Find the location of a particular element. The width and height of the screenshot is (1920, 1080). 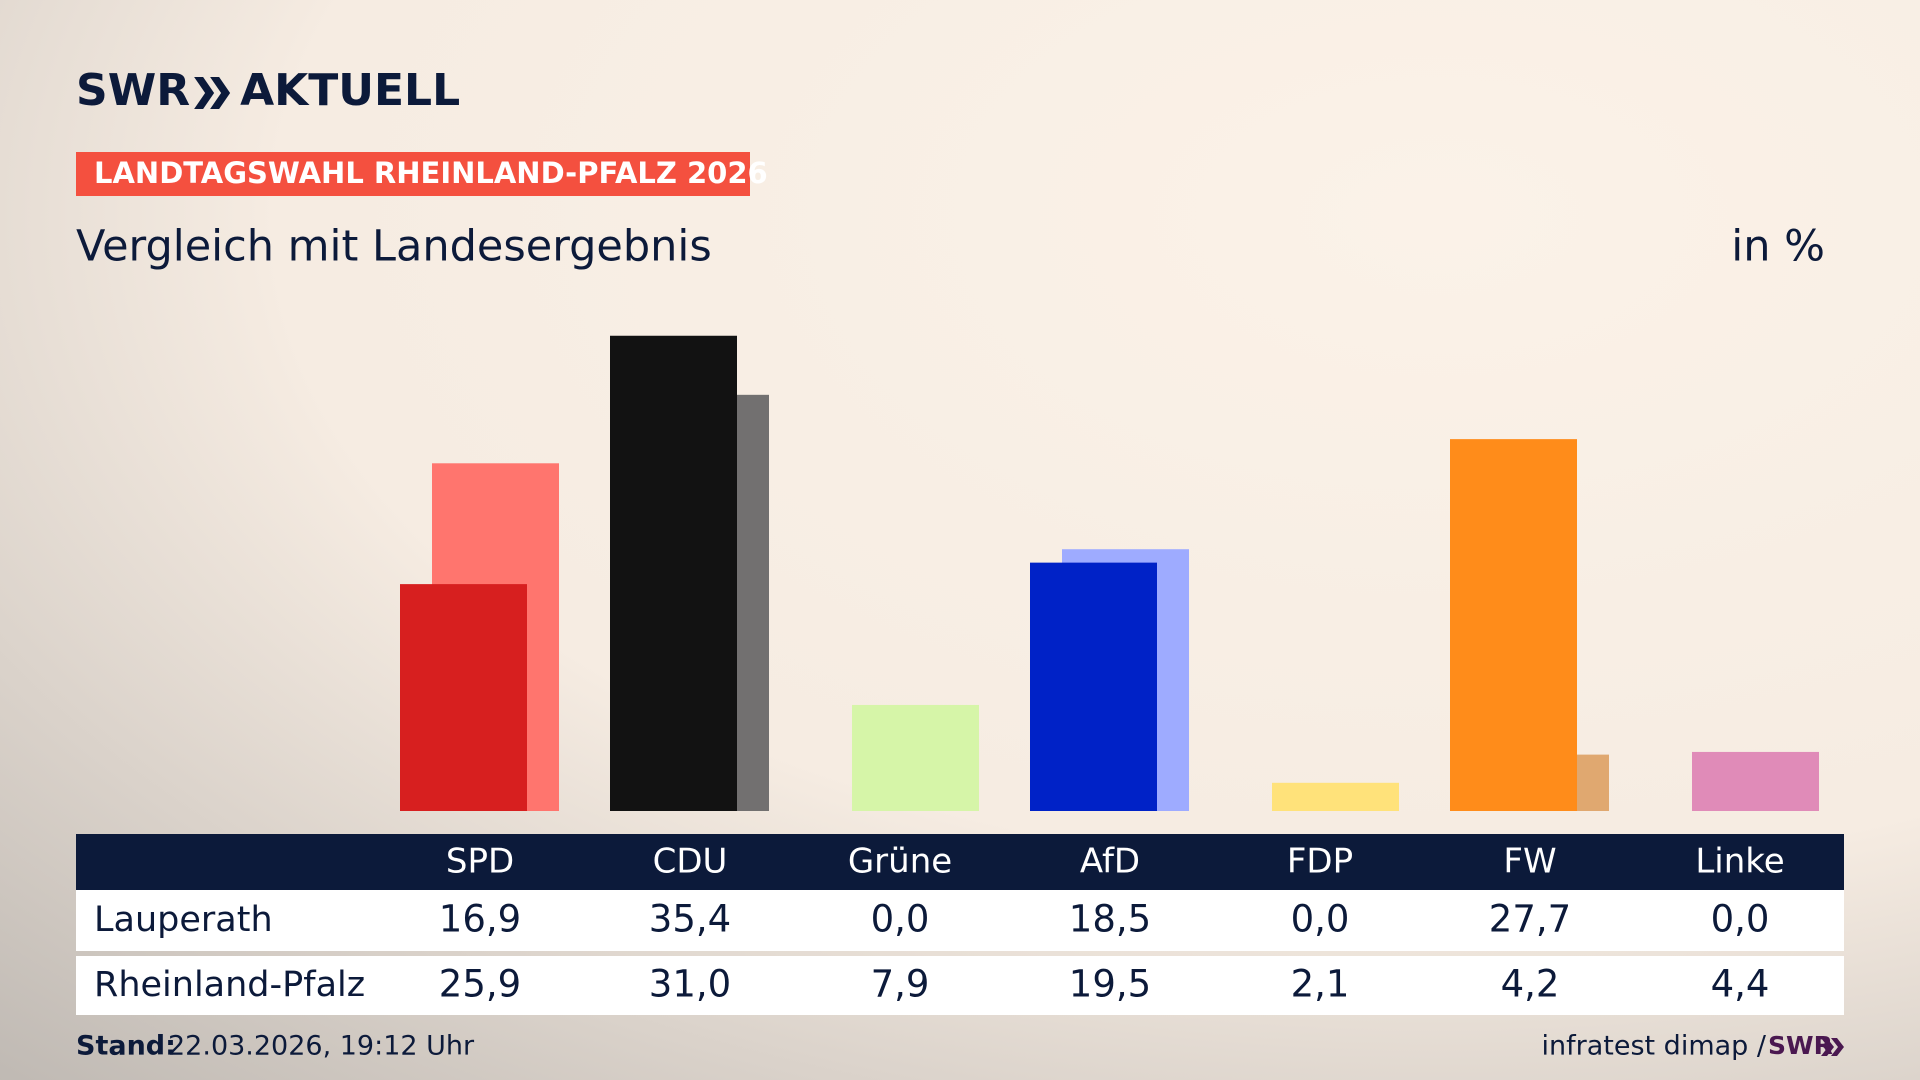

cell: 35,4 is located at coordinates (690, 919).